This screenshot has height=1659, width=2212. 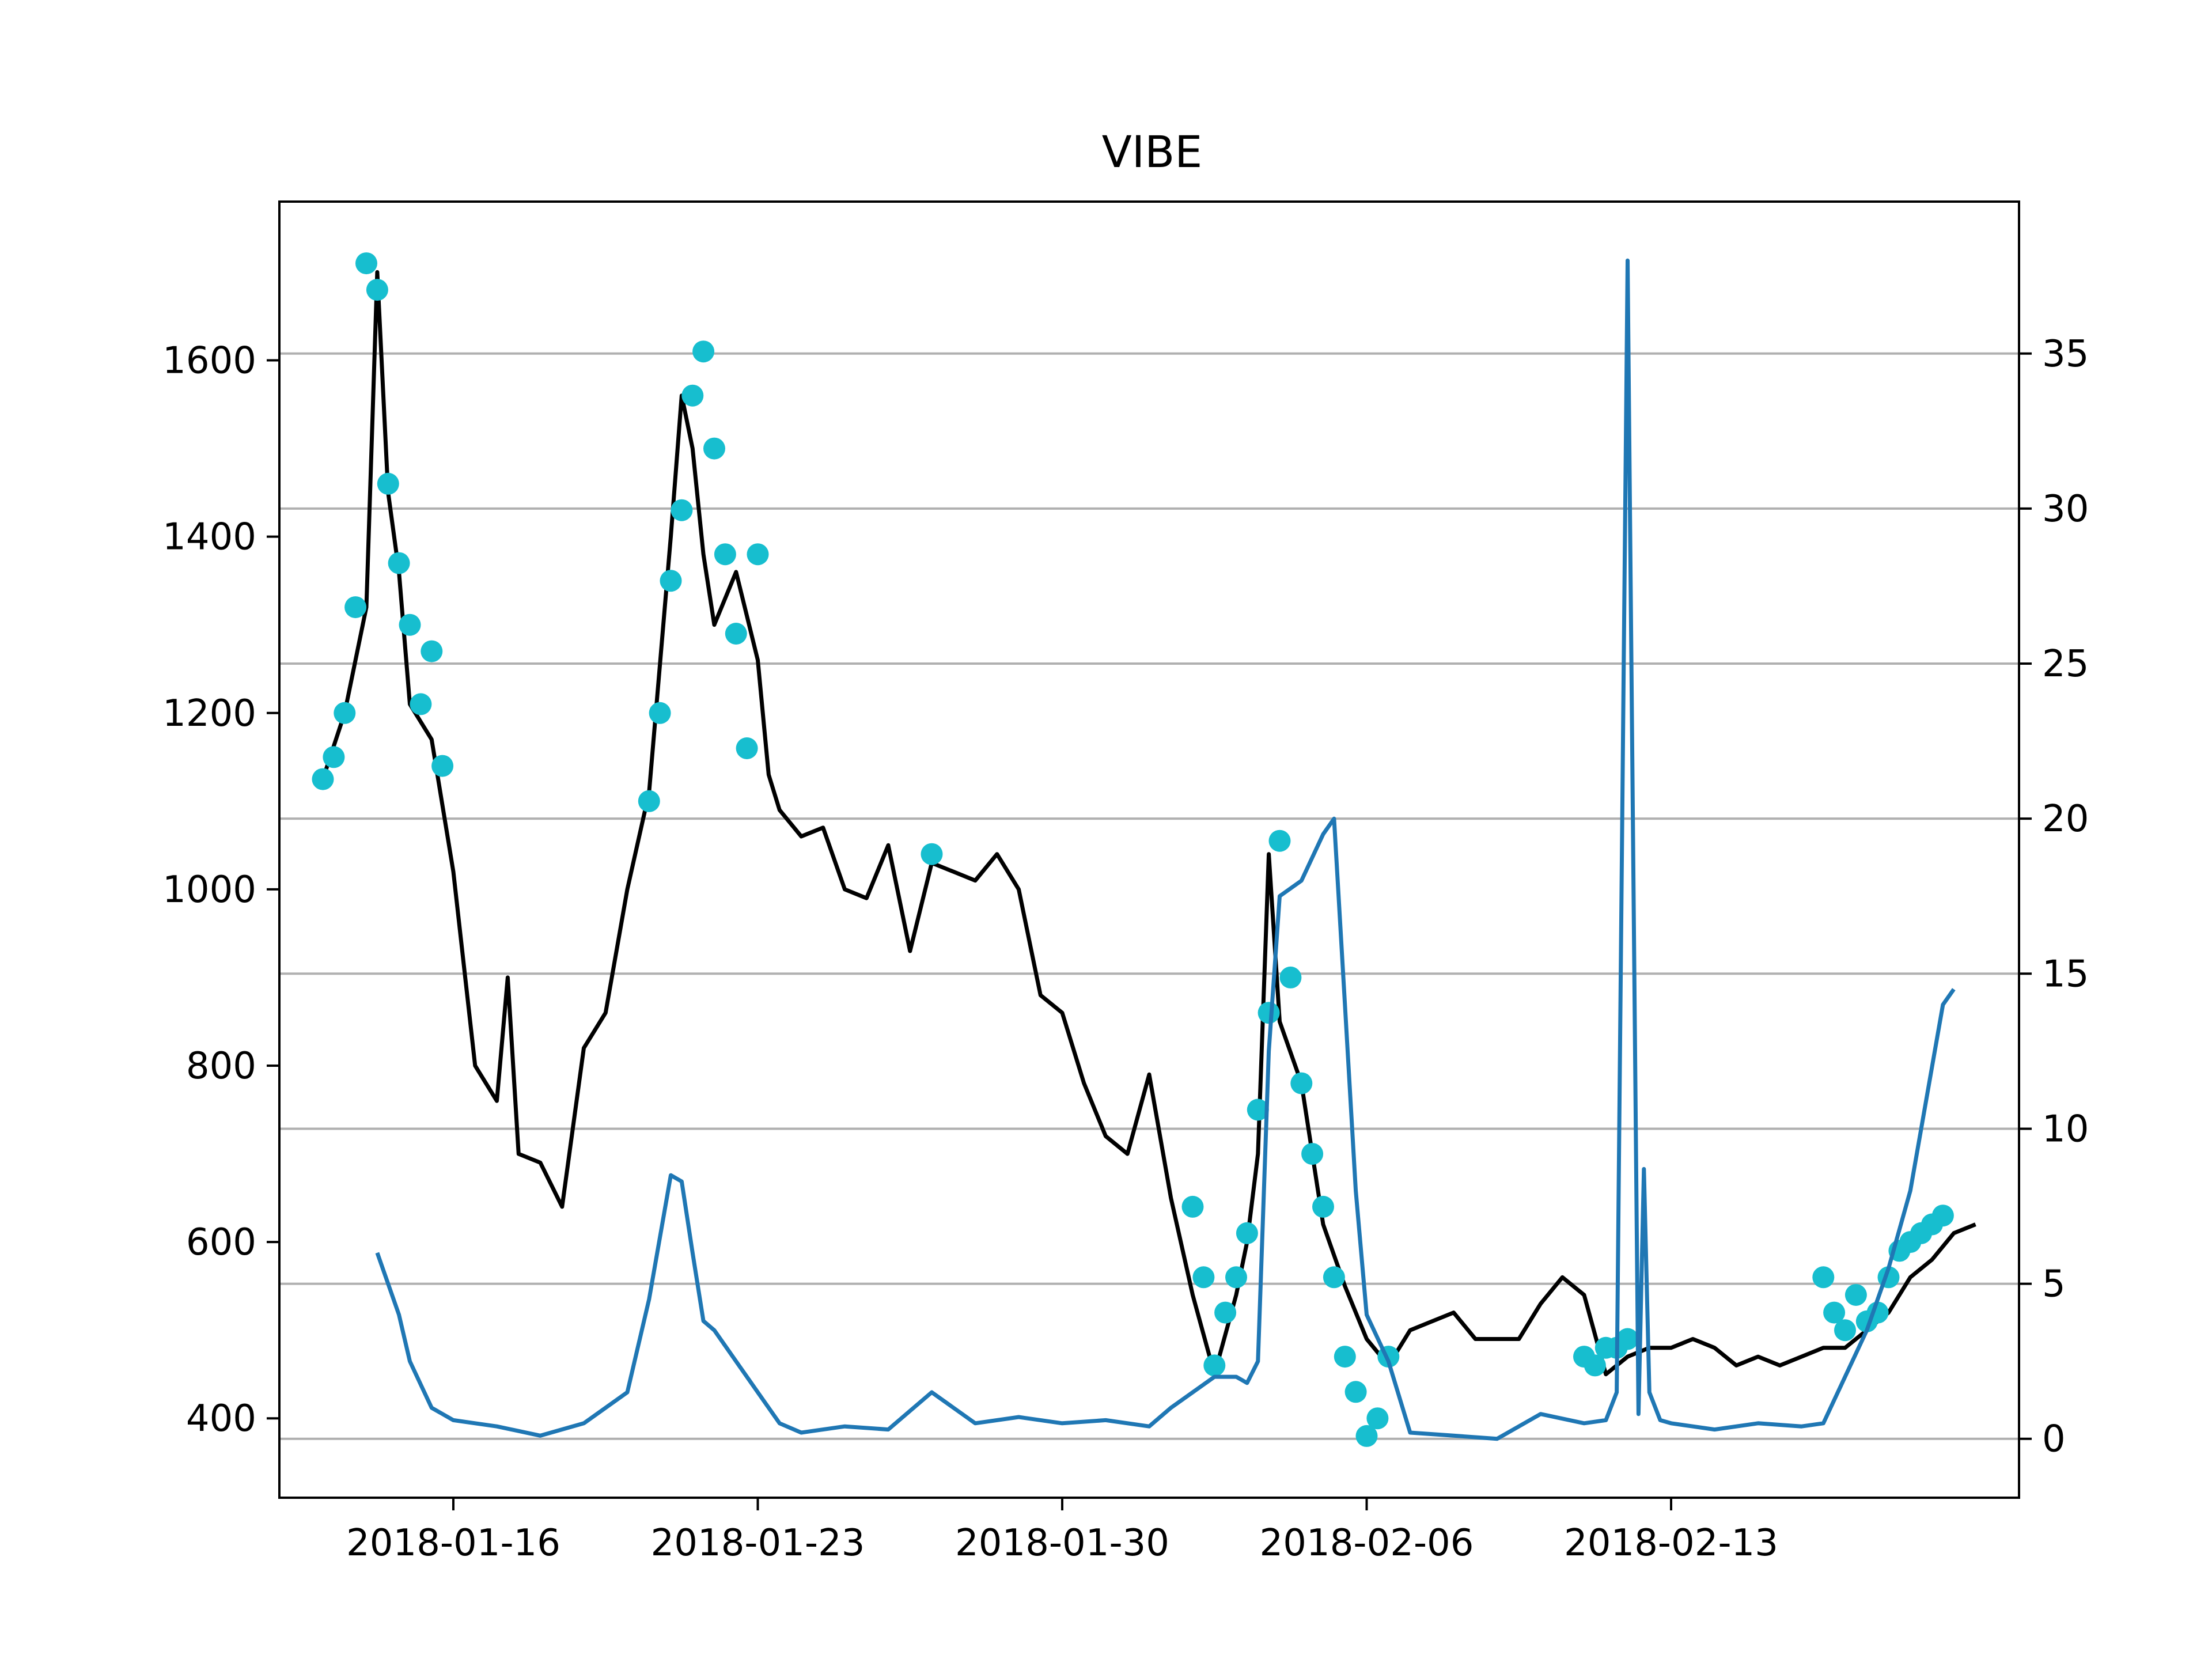 What do you see at coordinates (221, 1418) in the screenshot?
I see `y-tick-label: 400` at bounding box center [221, 1418].